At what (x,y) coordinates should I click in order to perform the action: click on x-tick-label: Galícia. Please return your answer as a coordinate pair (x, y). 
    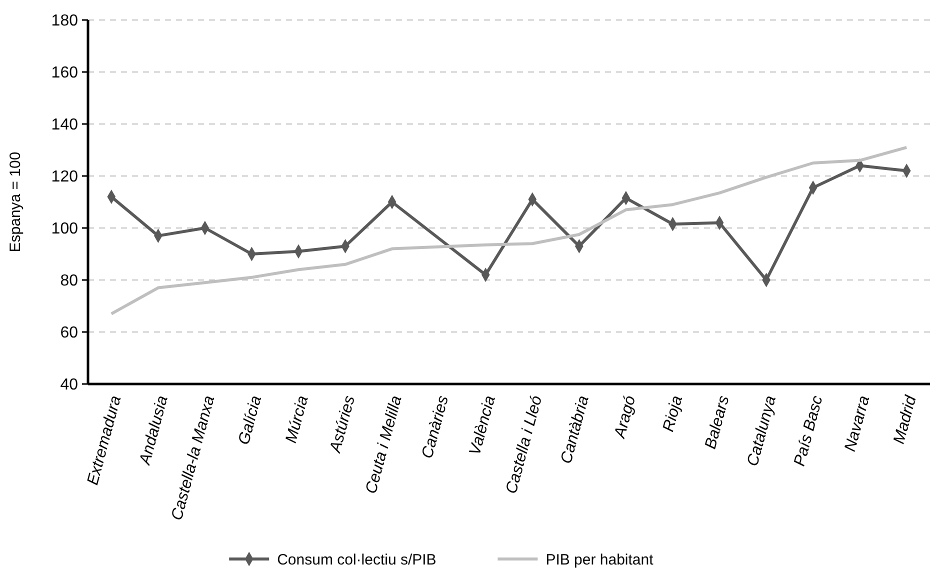
    Looking at the image, I should click on (251, 420).